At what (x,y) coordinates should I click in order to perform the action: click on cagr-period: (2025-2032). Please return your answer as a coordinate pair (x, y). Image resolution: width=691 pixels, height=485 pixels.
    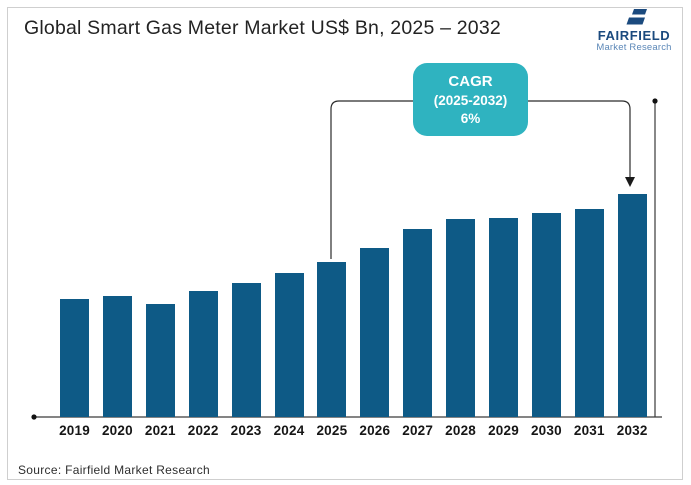
    Looking at the image, I should click on (470, 100).